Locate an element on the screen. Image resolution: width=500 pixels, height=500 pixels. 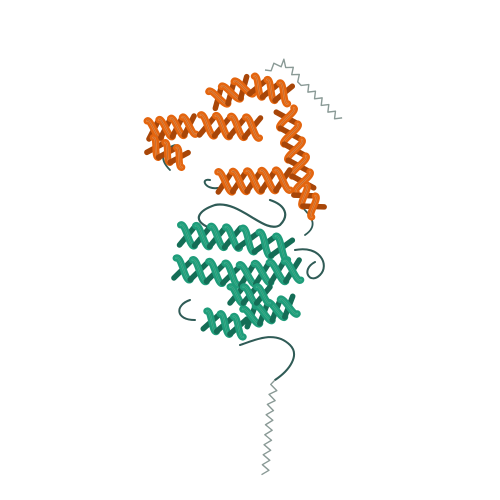
interdomain-loop is located at coordinates (242, 214).